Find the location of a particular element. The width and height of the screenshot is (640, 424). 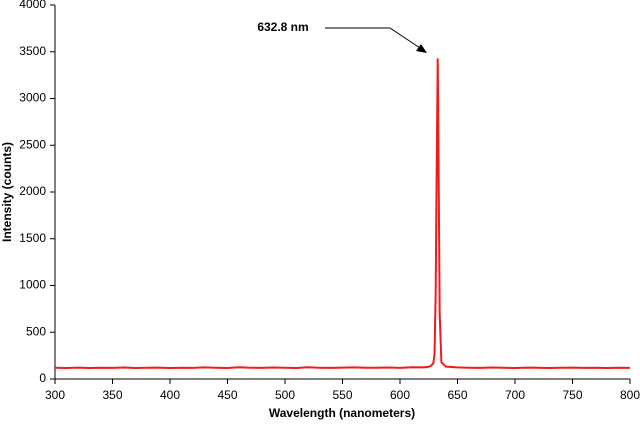

x-axis-title: Wavelength (nanometers) is located at coordinates (342, 413).